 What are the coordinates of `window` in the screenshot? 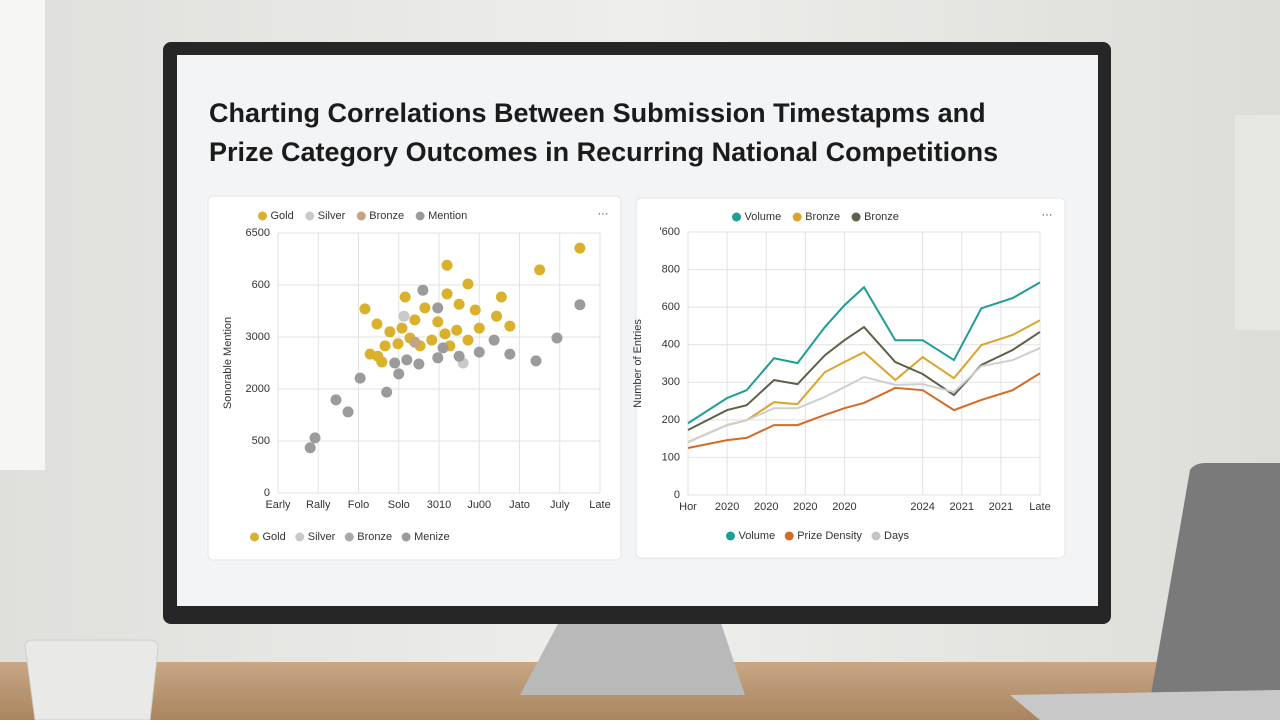 It's located at (22, 235).